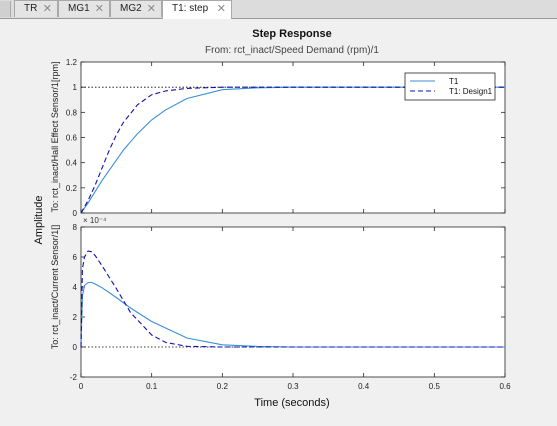 This screenshot has height=426, width=557. Describe the element at coordinates (75, 227) in the screenshot. I see `y-tick-label: 8` at that location.